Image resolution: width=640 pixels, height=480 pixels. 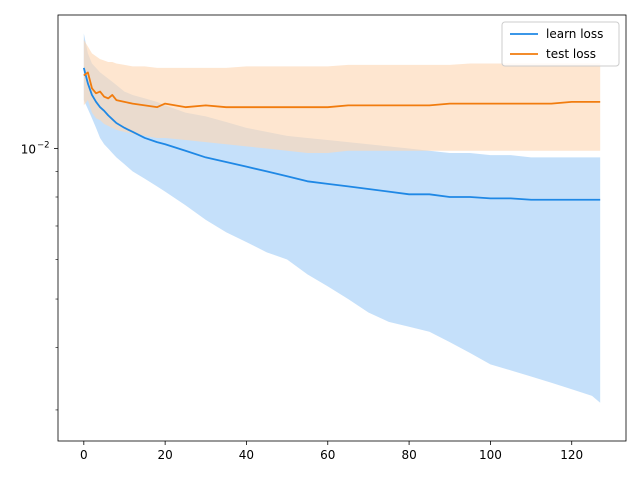 I want to click on y-tick-label: 10, so click(x=28, y=150).